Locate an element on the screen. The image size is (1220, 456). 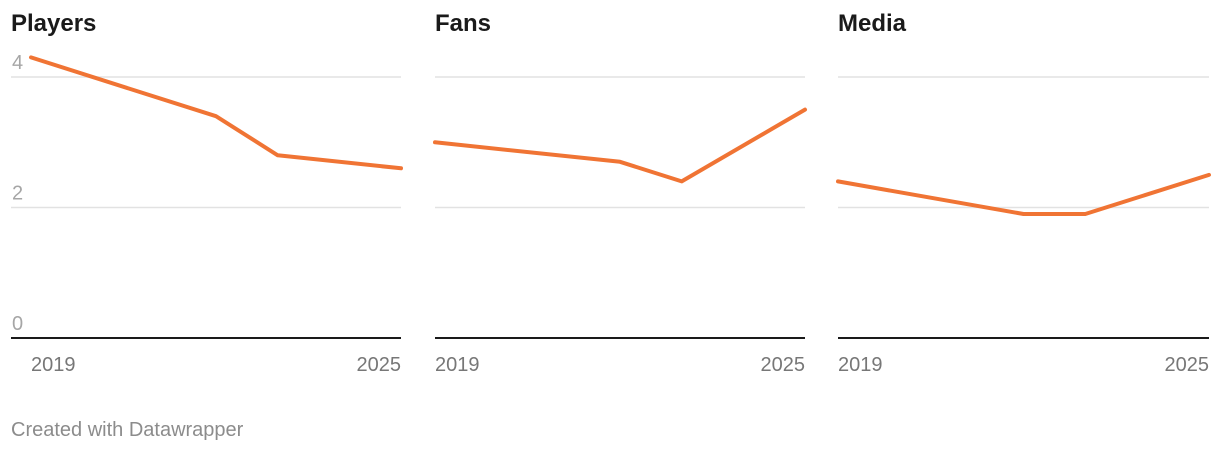
x-tick-label-players-2019: 2019 is located at coordinates (53, 365).